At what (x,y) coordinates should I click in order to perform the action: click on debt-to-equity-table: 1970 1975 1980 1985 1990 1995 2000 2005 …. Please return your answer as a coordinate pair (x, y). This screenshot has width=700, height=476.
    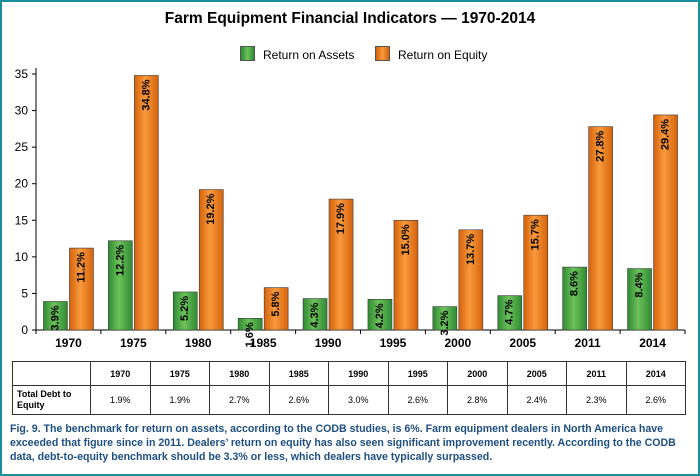
    Looking at the image, I should click on (349, 388).